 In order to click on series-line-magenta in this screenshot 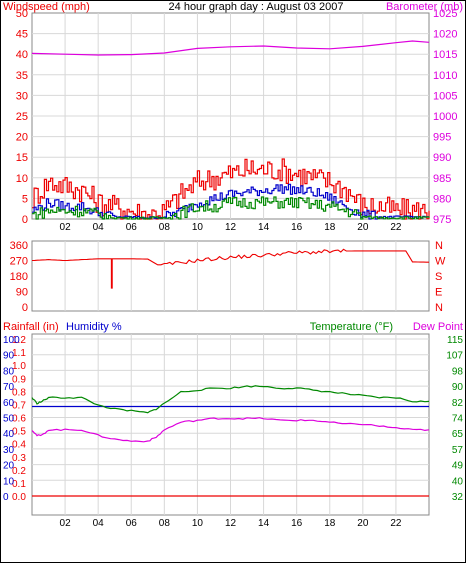, I will do `click(230, 48)`.